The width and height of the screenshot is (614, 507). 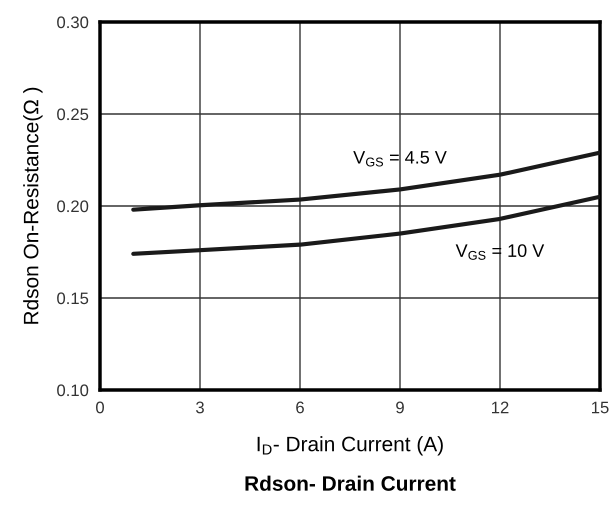 I want to click on x-tick-label: 15, so click(x=600, y=408).